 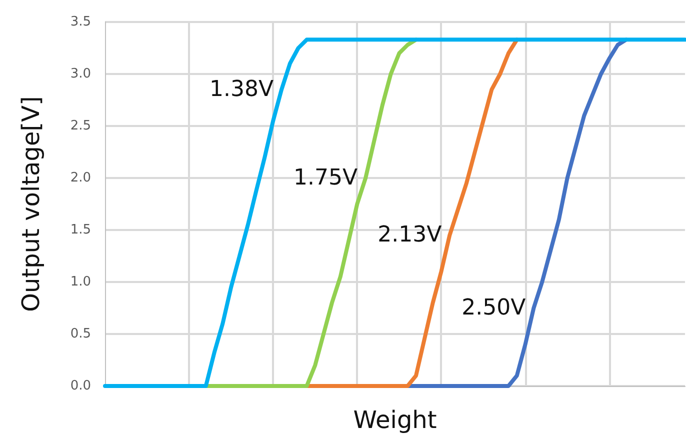 I want to click on x-axis-title: Weight, so click(x=395, y=420).